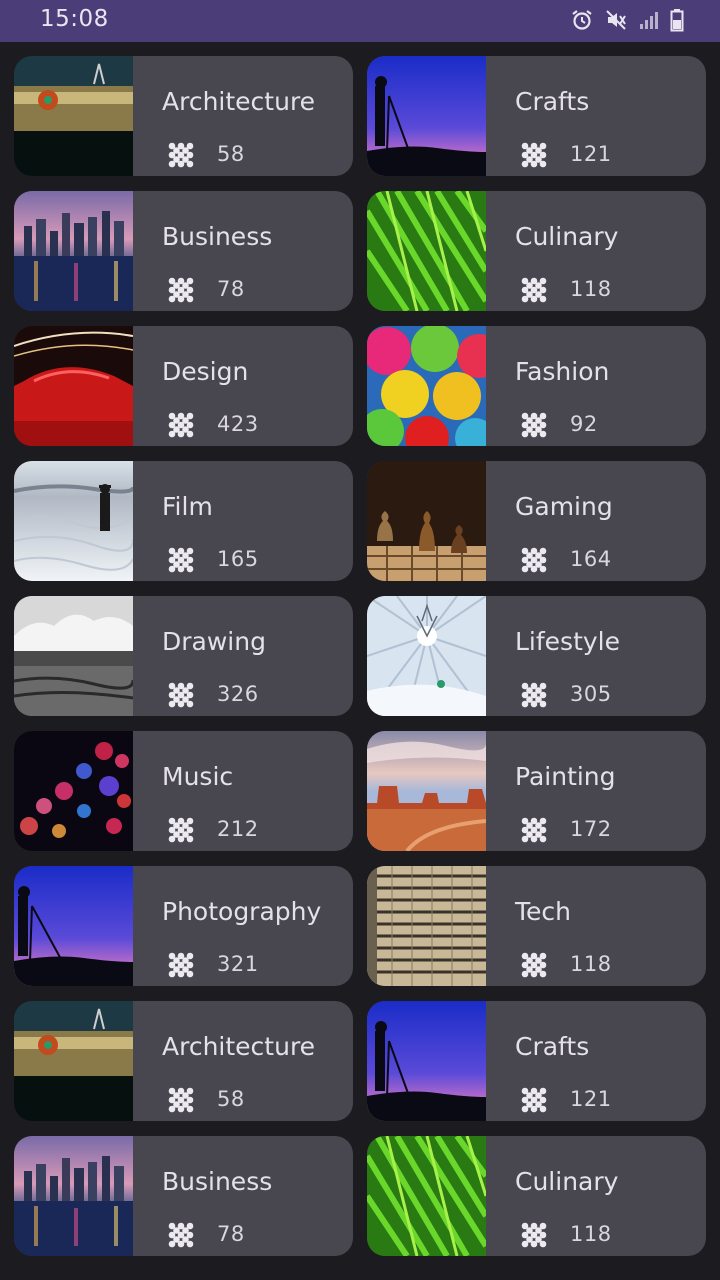 The image size is (720, 1280). I want to click on category-title: Painting, so click(565, 776).